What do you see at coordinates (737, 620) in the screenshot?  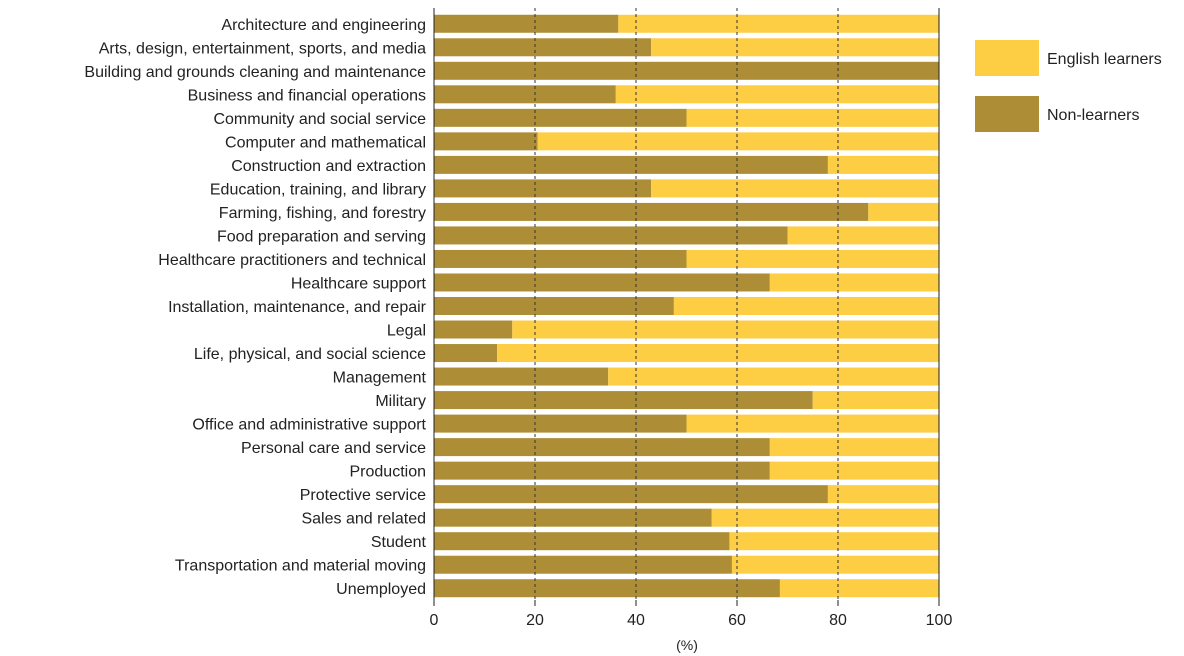 I see `x-tick-label: 60` at bounding box center [737, 620].